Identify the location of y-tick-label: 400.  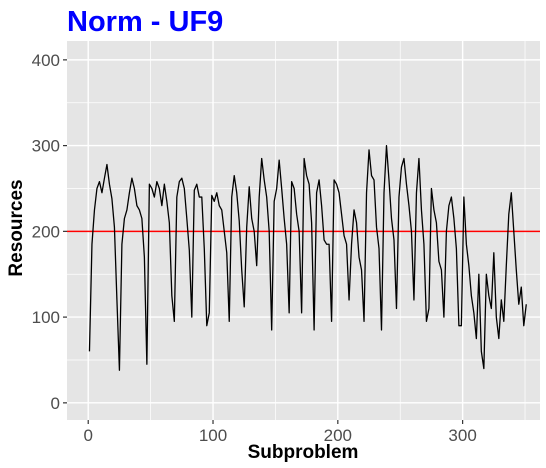
(46, 60).